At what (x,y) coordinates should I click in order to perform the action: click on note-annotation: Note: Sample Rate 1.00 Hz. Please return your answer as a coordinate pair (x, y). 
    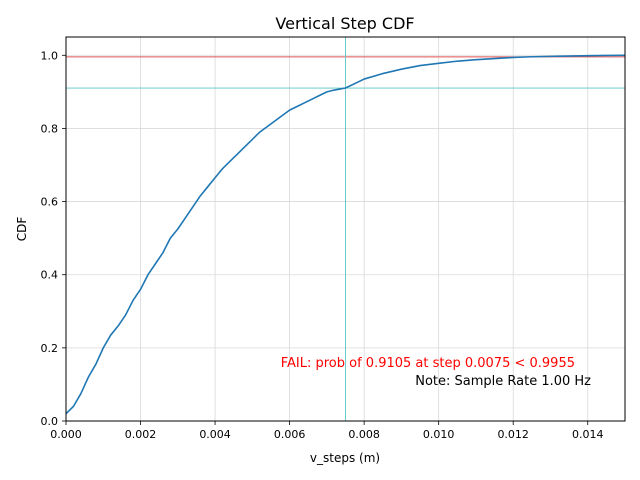
    Looking at the image, I should click on (503, 381).